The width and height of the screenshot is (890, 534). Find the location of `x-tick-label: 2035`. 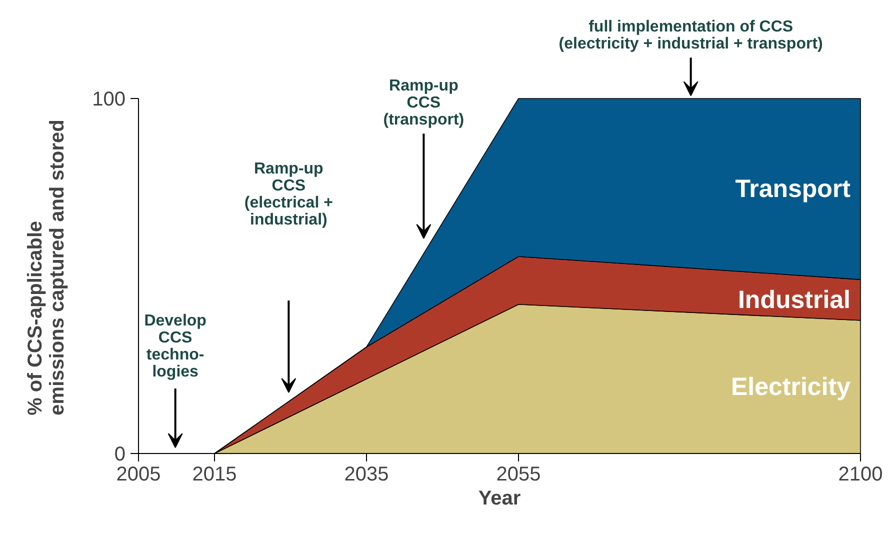

x-tick-label: 2035 is located at coordinates (366, 475).